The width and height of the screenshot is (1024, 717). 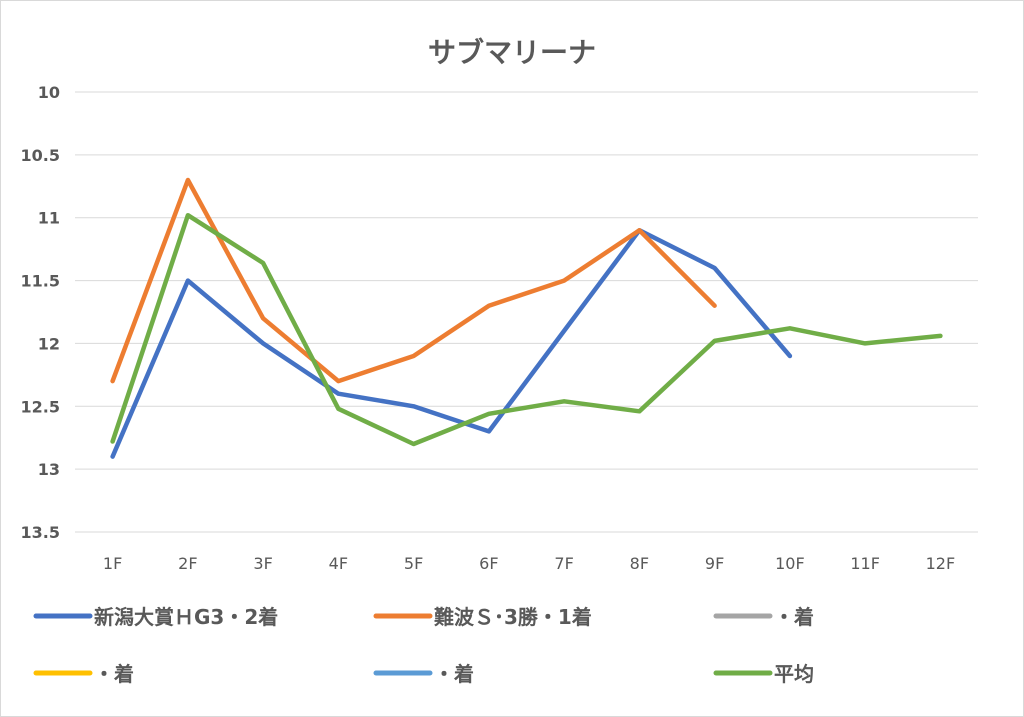 I want to click on y-tick-label: 13.5, so click(x=40, y=532).